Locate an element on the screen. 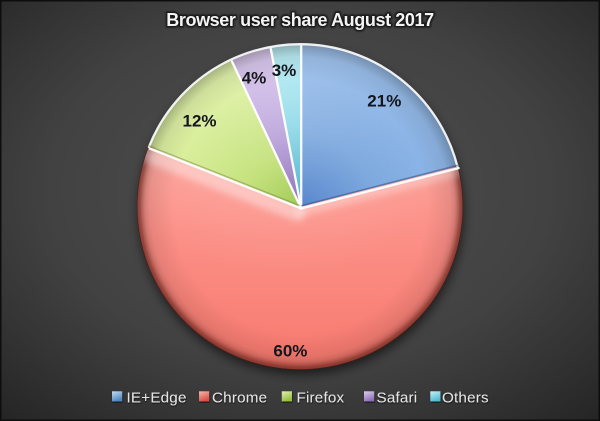 The width and height of the screenshot is (600, 421). svg-text: 21% is located at coordinates (384, 101).